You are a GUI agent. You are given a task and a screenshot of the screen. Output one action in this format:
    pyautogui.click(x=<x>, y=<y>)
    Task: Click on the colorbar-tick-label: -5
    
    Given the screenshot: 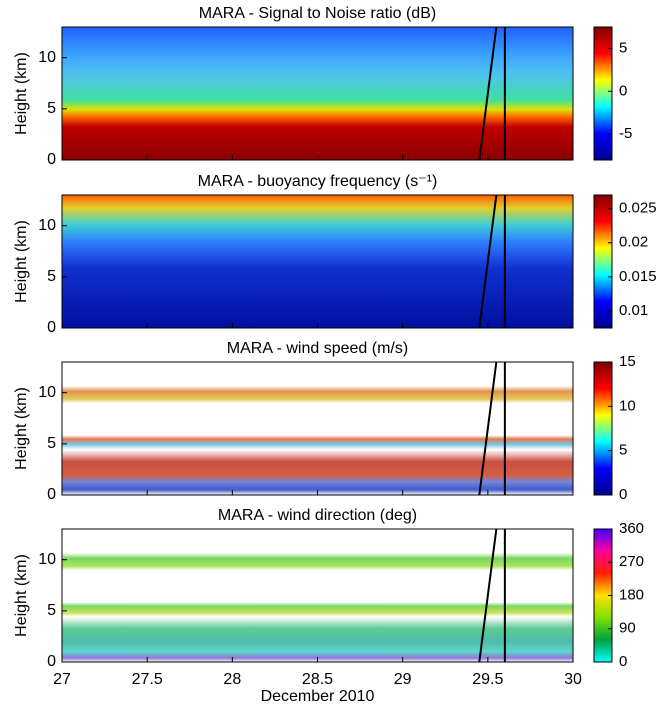 What is the action you would take?
    pyautogui.click(x=625, y=133)
    